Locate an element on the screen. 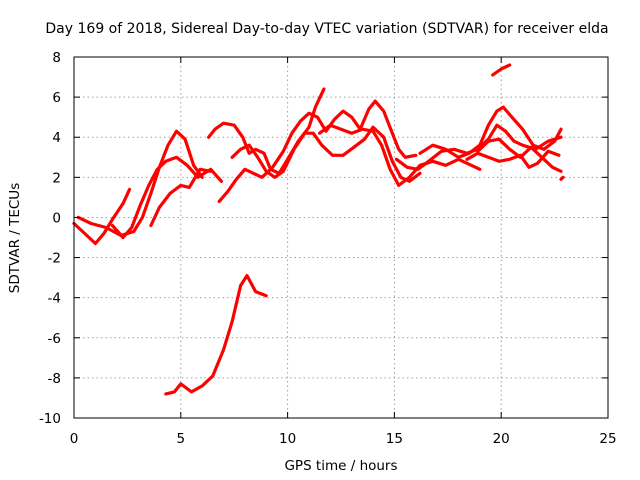 The width and height of the screenshot is (640, 480). series-arc-m is located at coordinates (519, 155).